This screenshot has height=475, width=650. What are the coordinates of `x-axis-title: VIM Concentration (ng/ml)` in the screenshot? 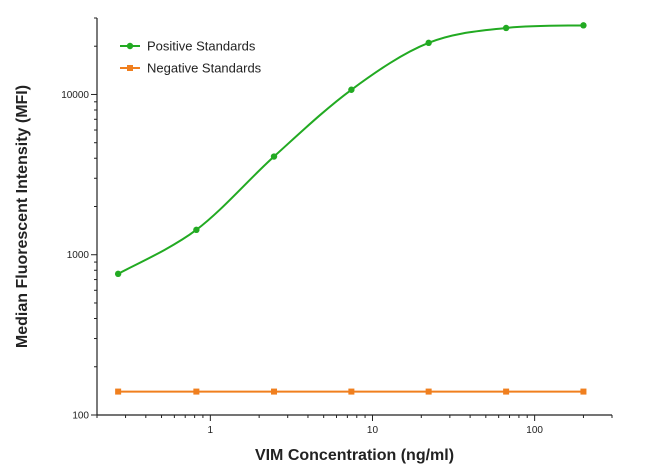 It's located at (354, 455).